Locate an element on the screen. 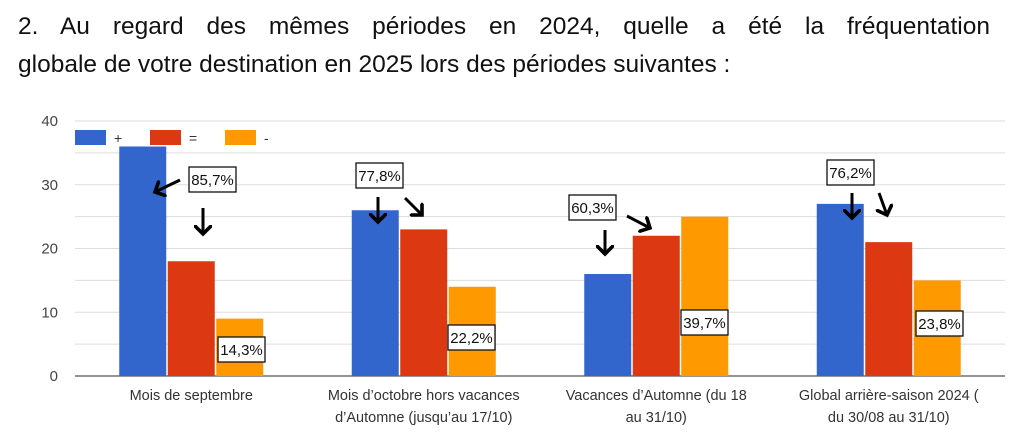  annotation-label: 23,8% is located at coordinates (939, 324).